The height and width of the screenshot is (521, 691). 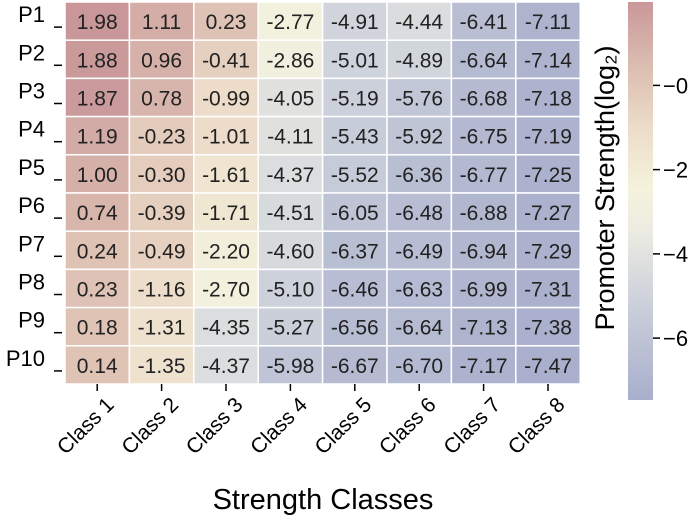 What do you see at coordinates (355, 328) in the screenshot?
I see `cell-value-label: -6.56` at bounding box center [355, 328].